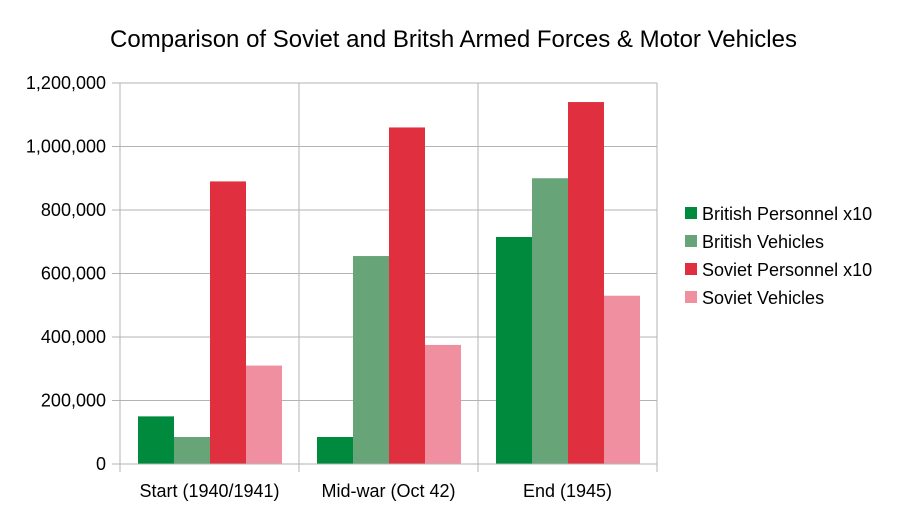  What do you see at coordinates (787, 214) in the screenshot?
I see `legend-label: British Personnel x10` at bounding box center [787, 214].